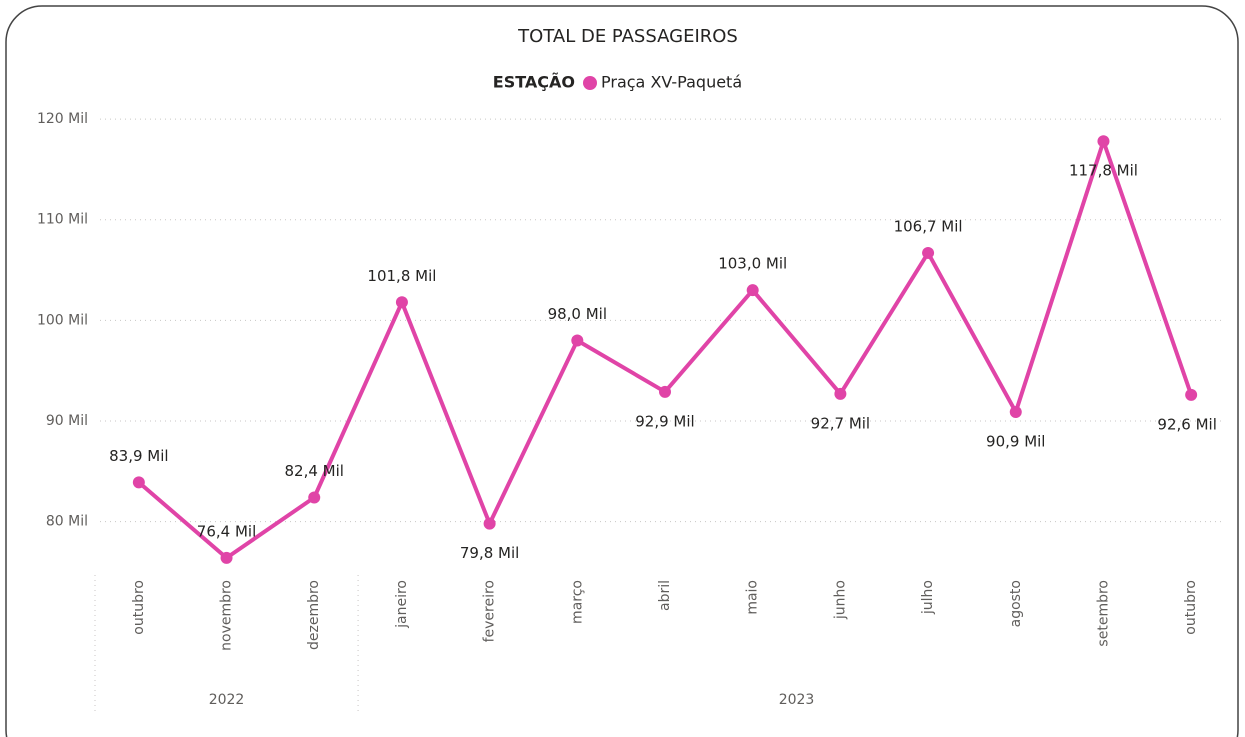 Image resolution: width=1245 pixels, height=737 pixels. Describe the element at coordinates (577, 314) in the screenshot. I see `data-label: 98,0 Mil` at that location.